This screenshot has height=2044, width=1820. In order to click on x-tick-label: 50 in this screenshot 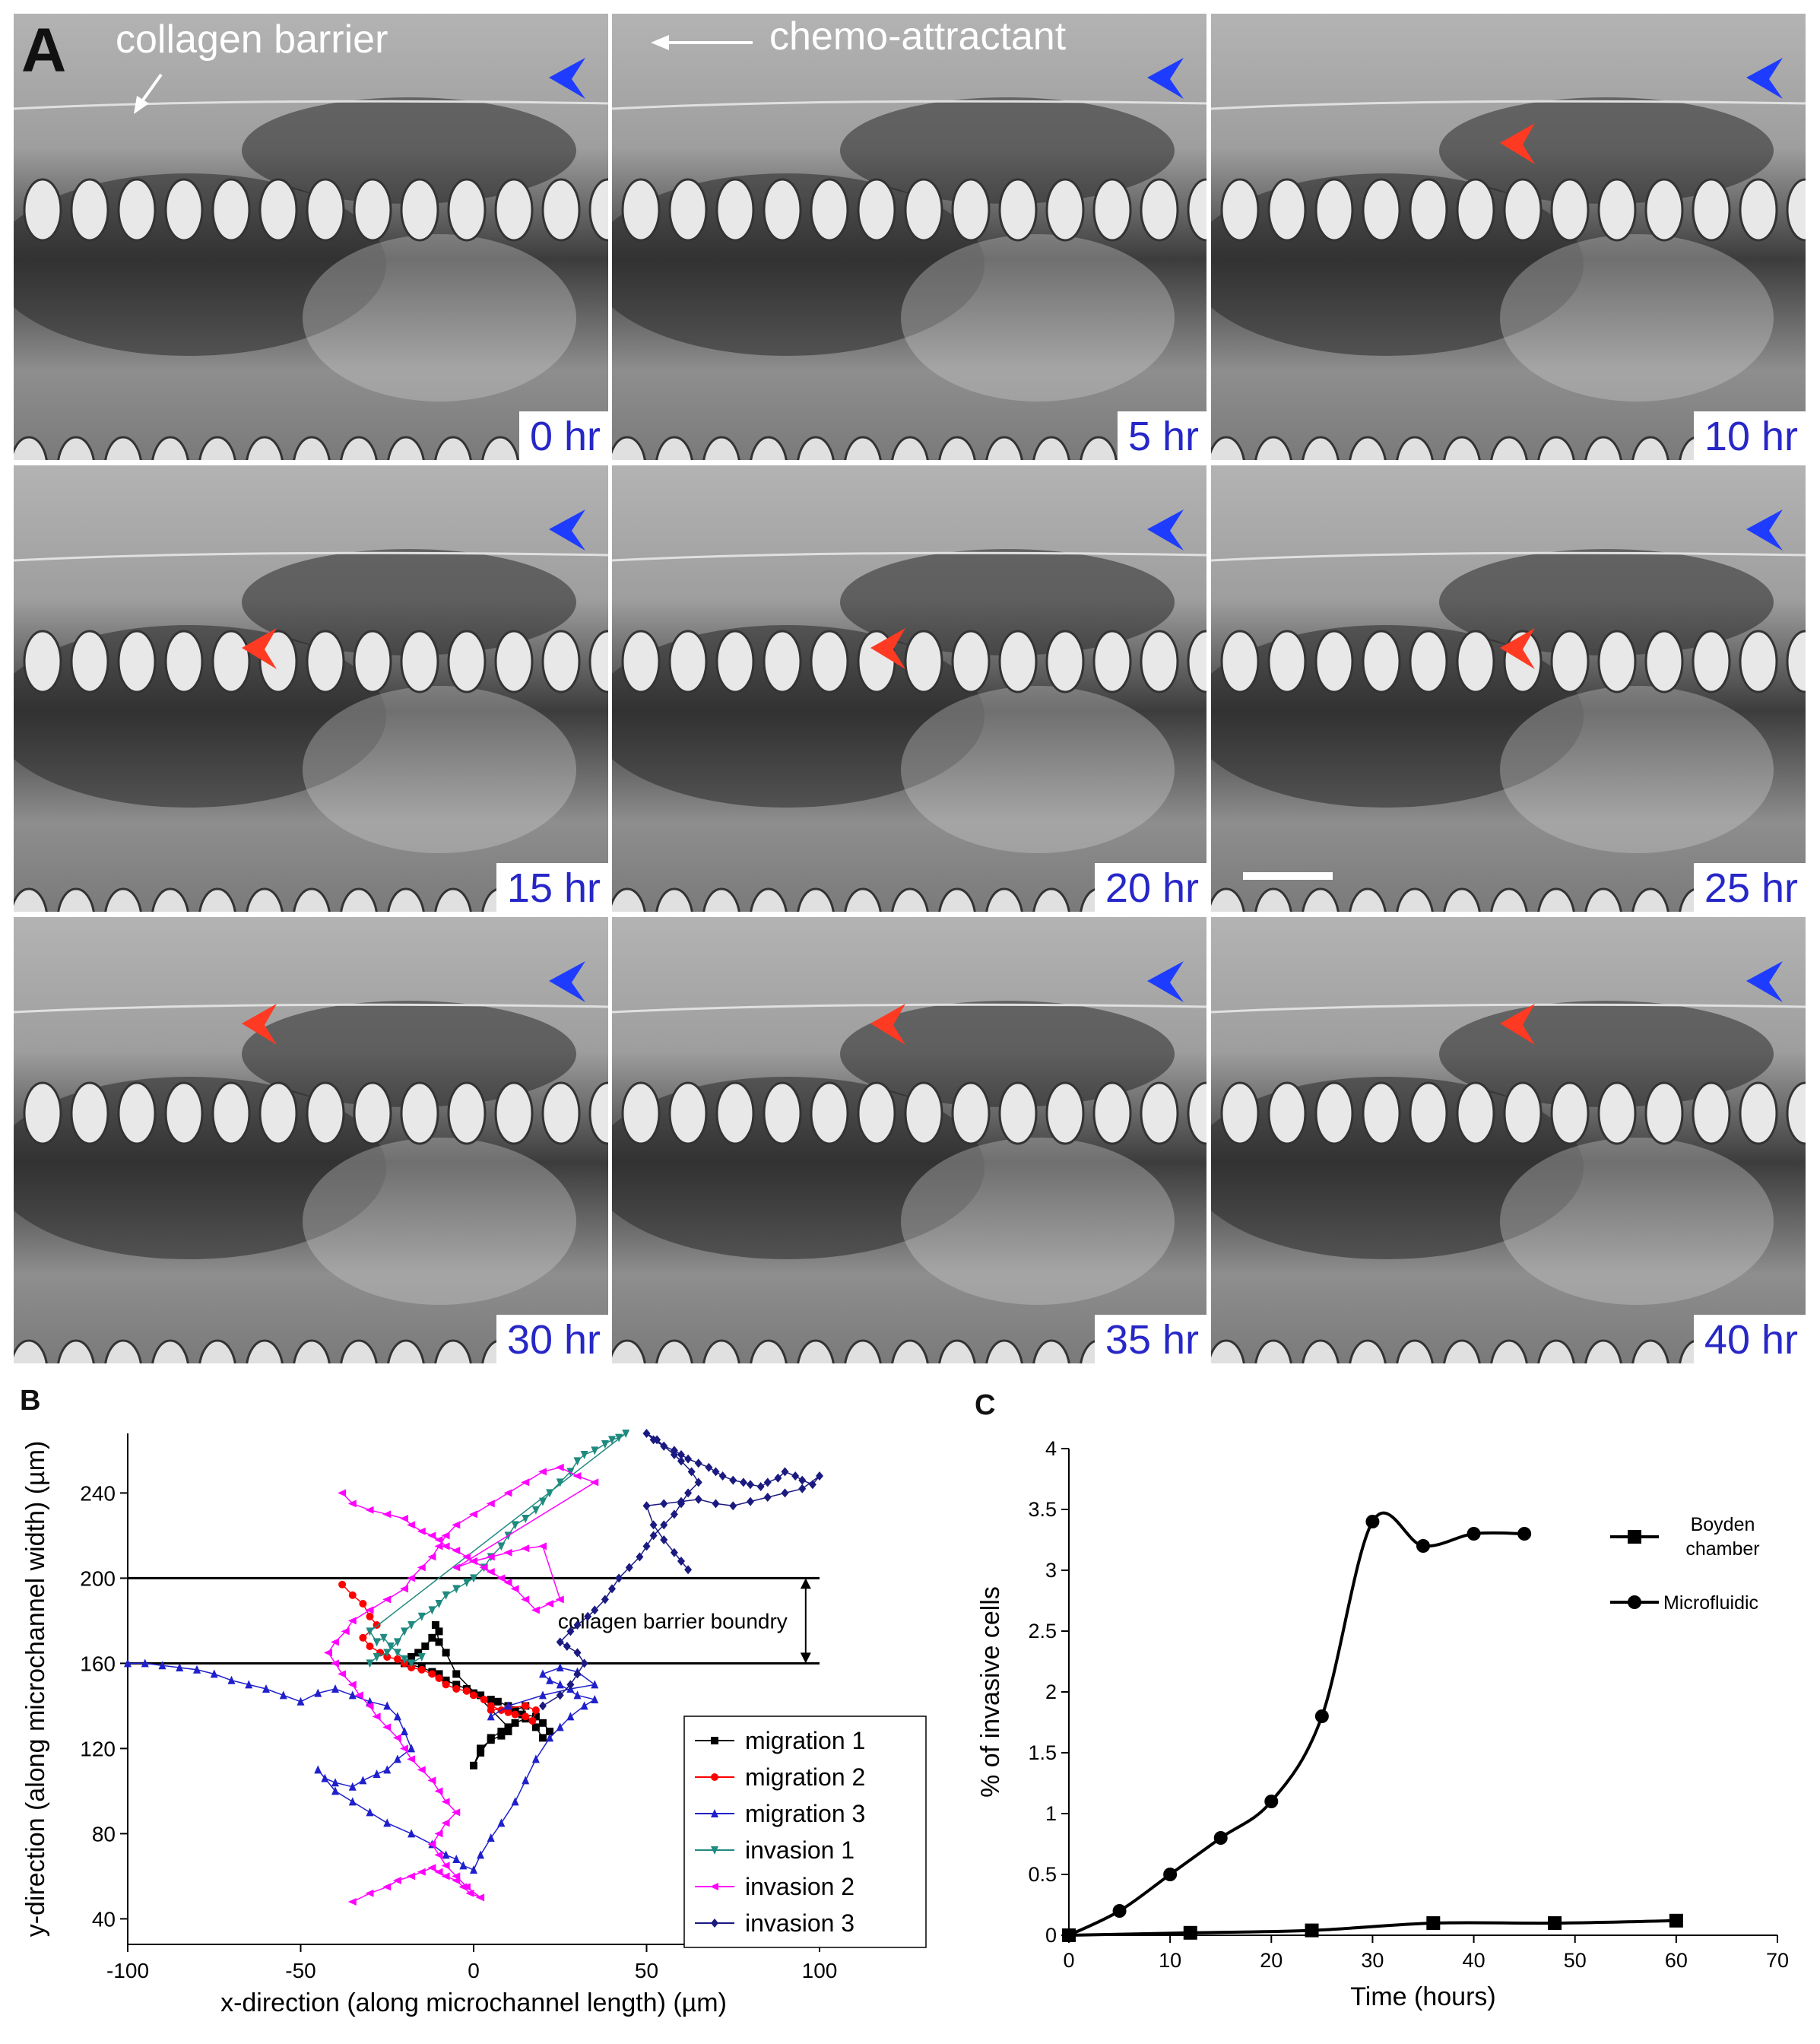, I will do `click(646, 1970)`.